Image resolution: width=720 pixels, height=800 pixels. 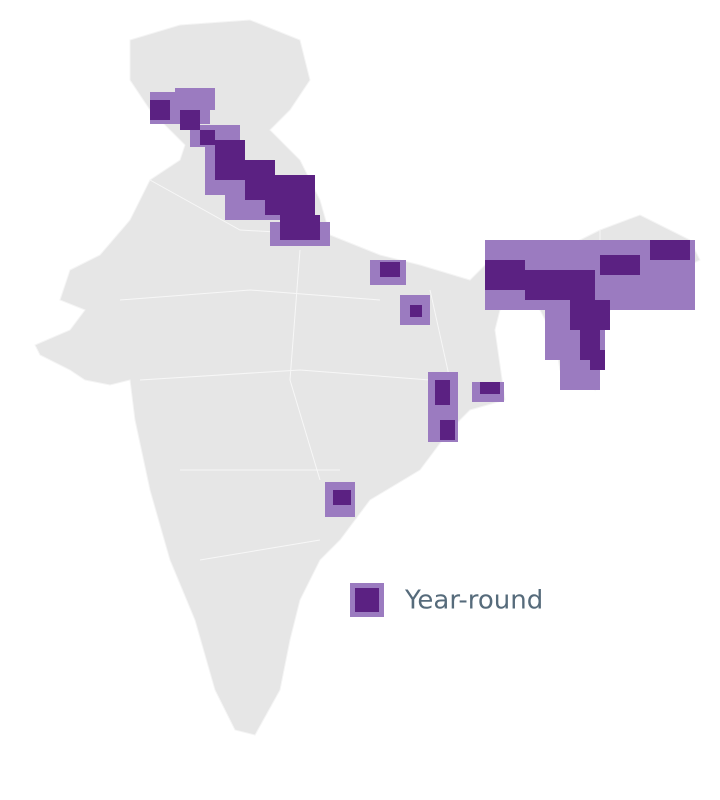 I want to click on legend: Year-round, so click(x=446, y=600).